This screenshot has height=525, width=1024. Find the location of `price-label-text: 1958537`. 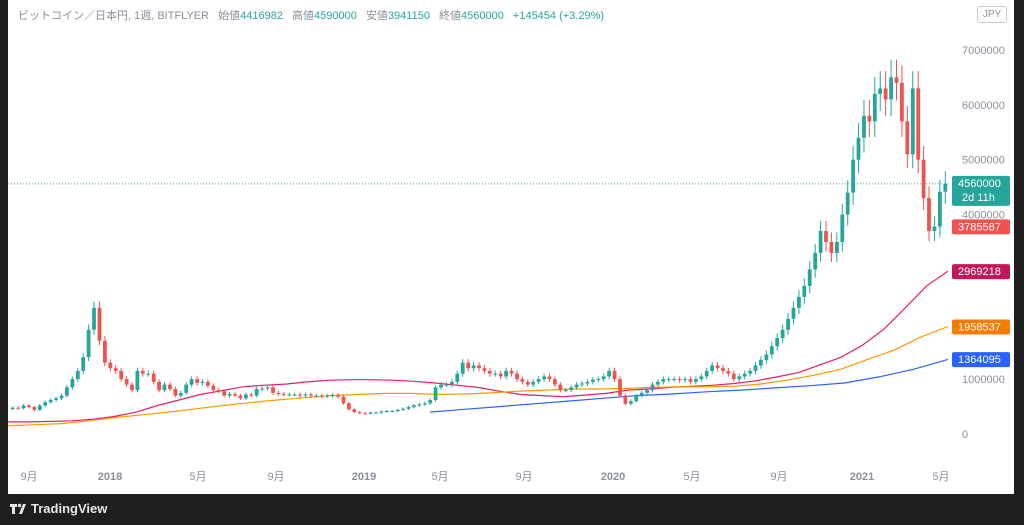

price-label-text: 1958537 is located at coordinates (979, 328).